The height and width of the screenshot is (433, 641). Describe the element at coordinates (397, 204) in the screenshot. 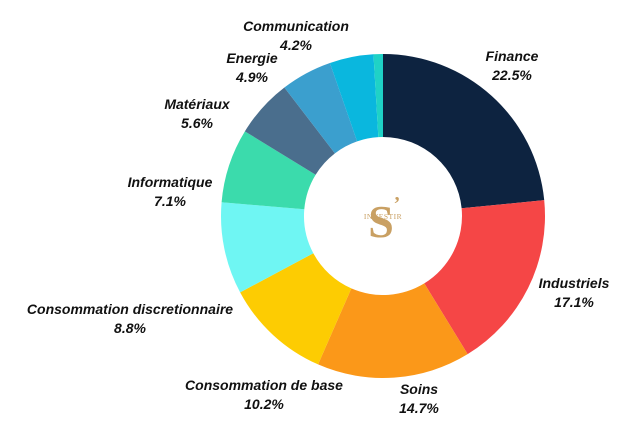

I see `logo-apostrophe: ’` at that location.